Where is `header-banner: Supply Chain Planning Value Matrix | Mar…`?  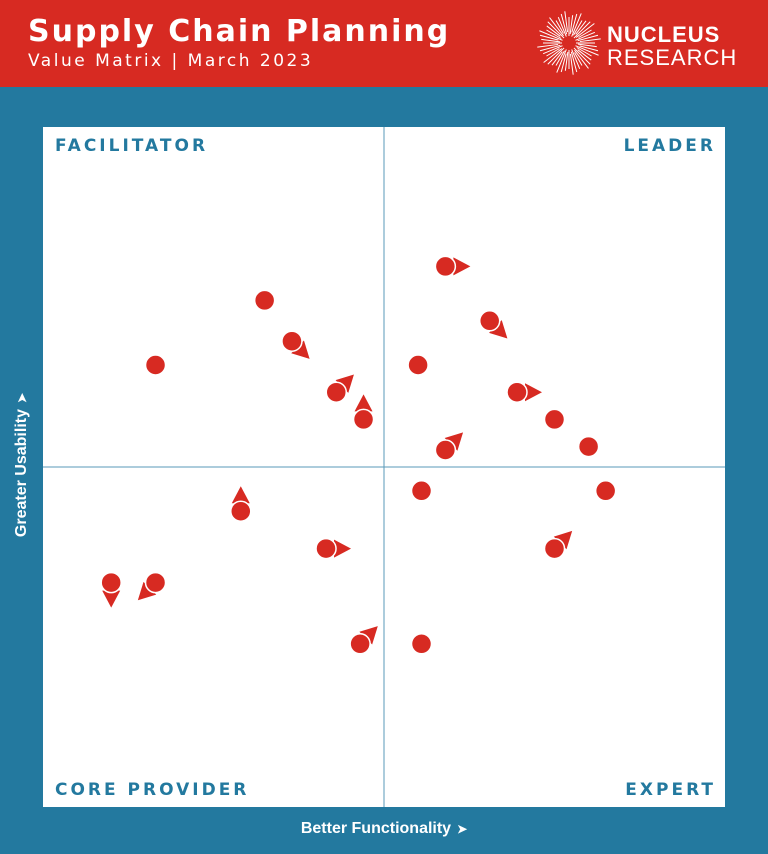
header-banner: Supply Chain Planning Value Matrix | Mar… is located at coordinates (384, 43).